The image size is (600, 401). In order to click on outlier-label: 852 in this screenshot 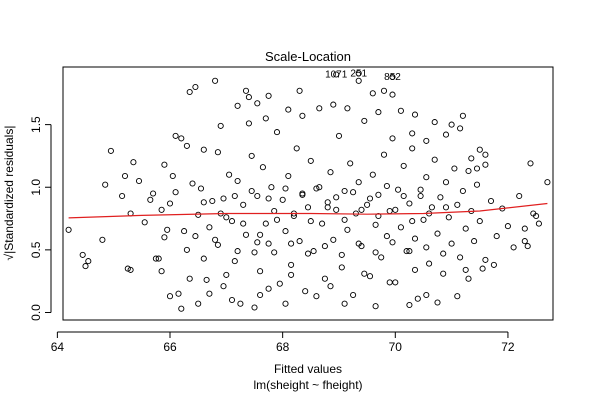, I will do `click(392, 77)`.